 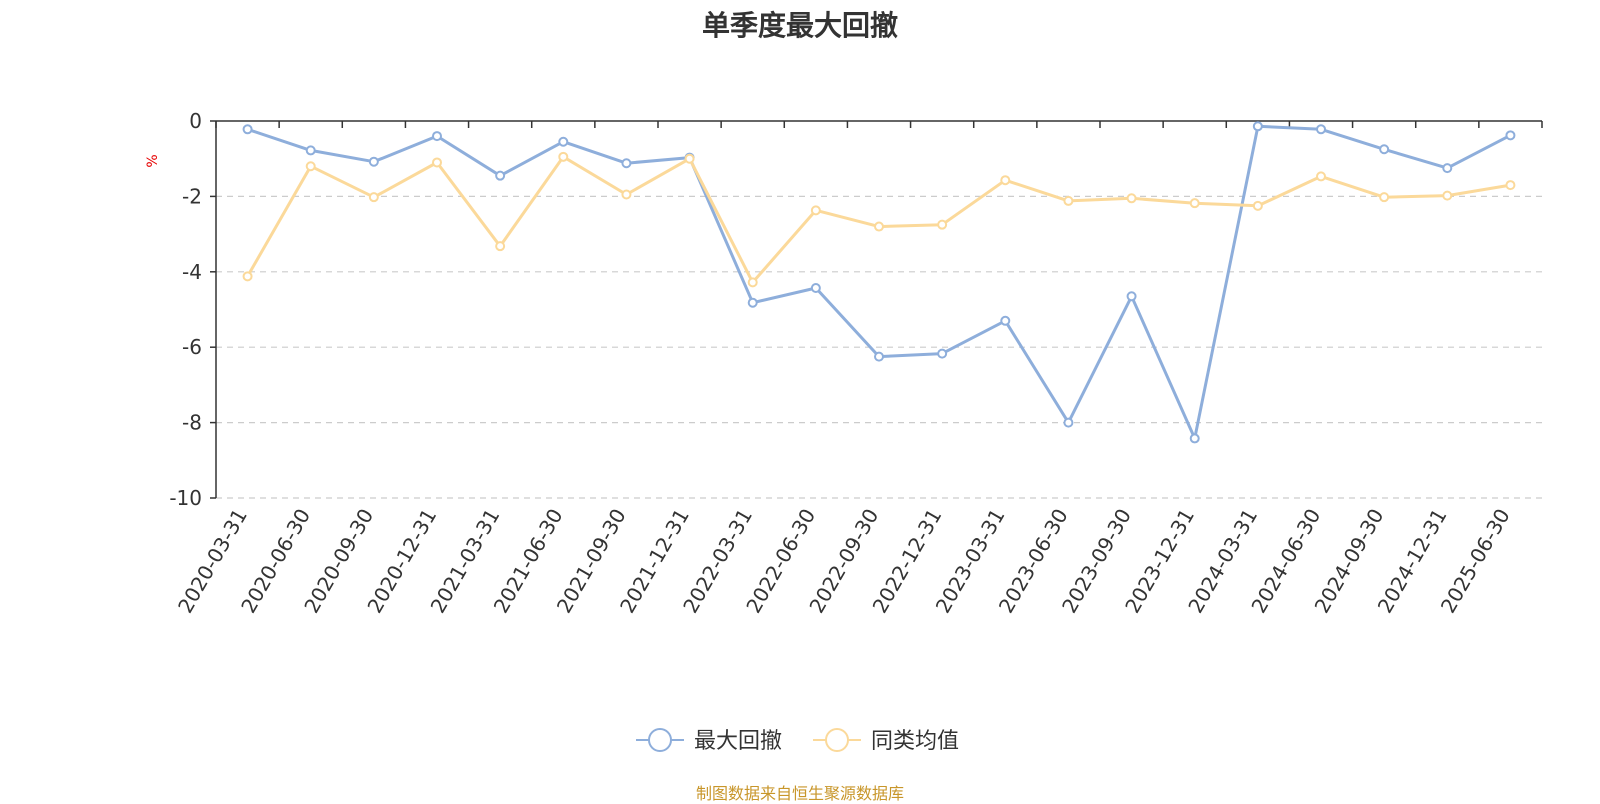 I want to click on legend-label: 同类均值, so click(x=915, y=741).